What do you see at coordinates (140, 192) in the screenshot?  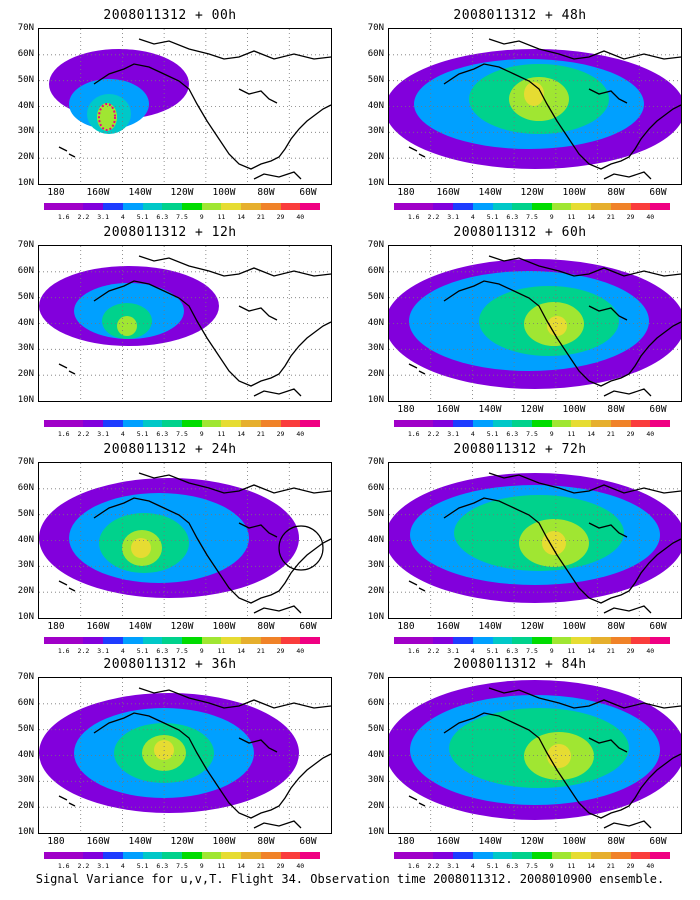 I see `lon-tick-label: 140W` at bounding box center [140, 192].